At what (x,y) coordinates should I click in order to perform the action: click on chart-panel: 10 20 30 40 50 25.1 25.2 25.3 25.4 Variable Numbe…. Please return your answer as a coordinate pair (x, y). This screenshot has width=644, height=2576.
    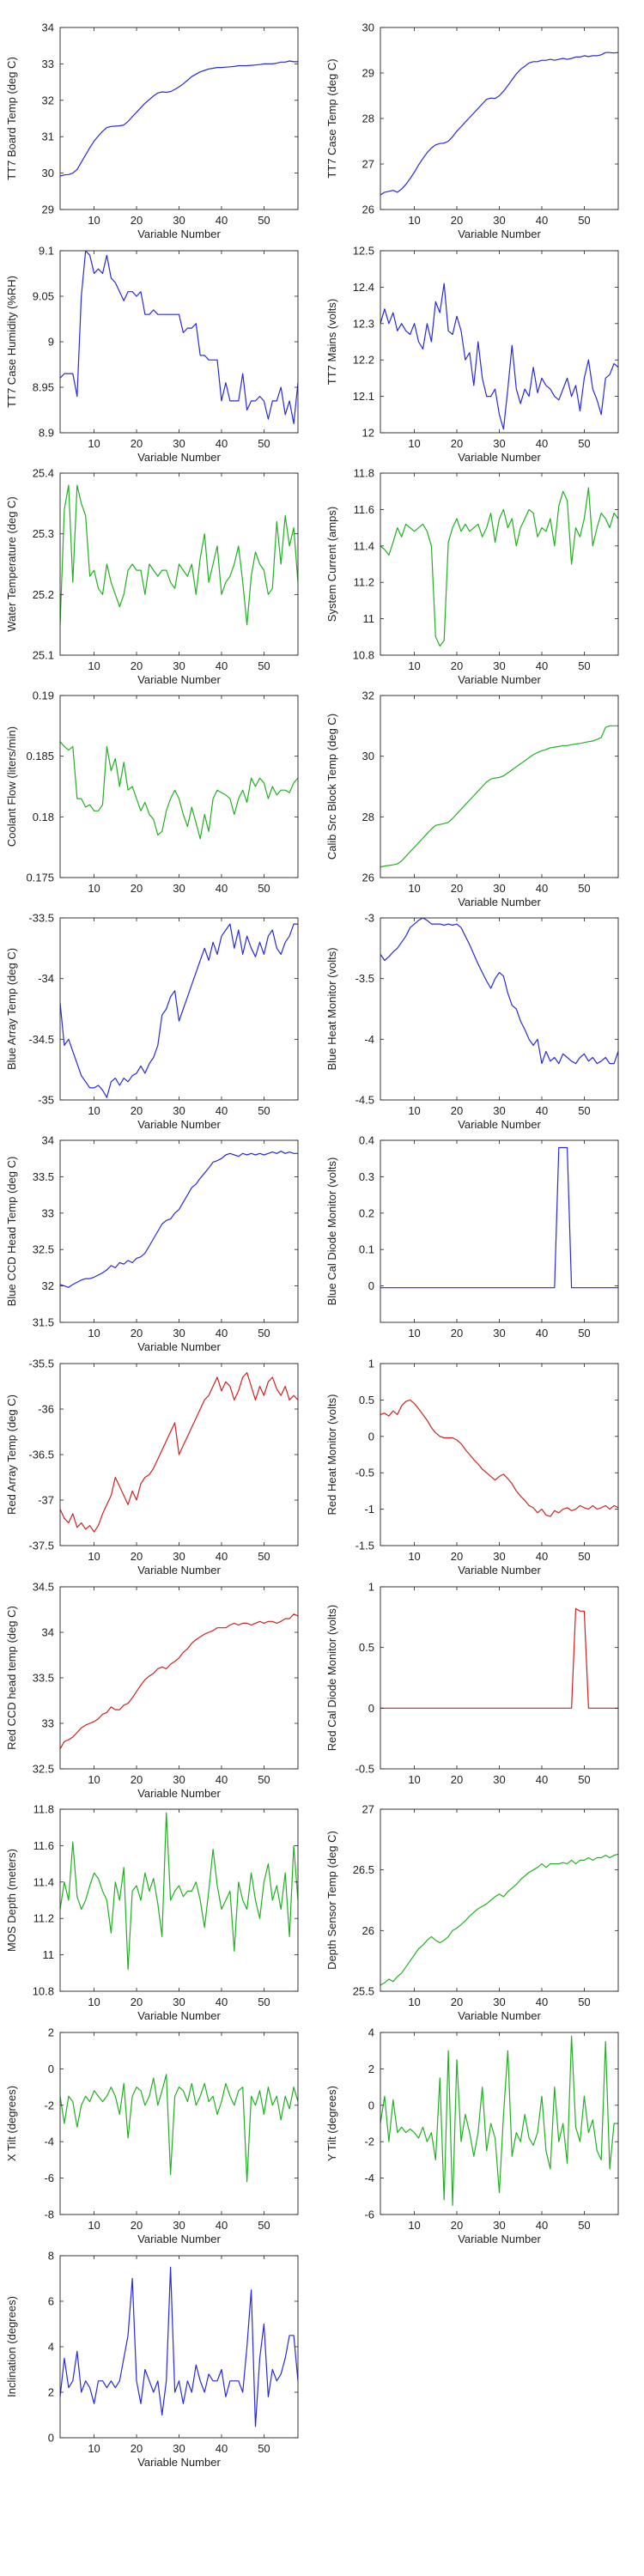
    Looking at the image, I should click on (152, 576).